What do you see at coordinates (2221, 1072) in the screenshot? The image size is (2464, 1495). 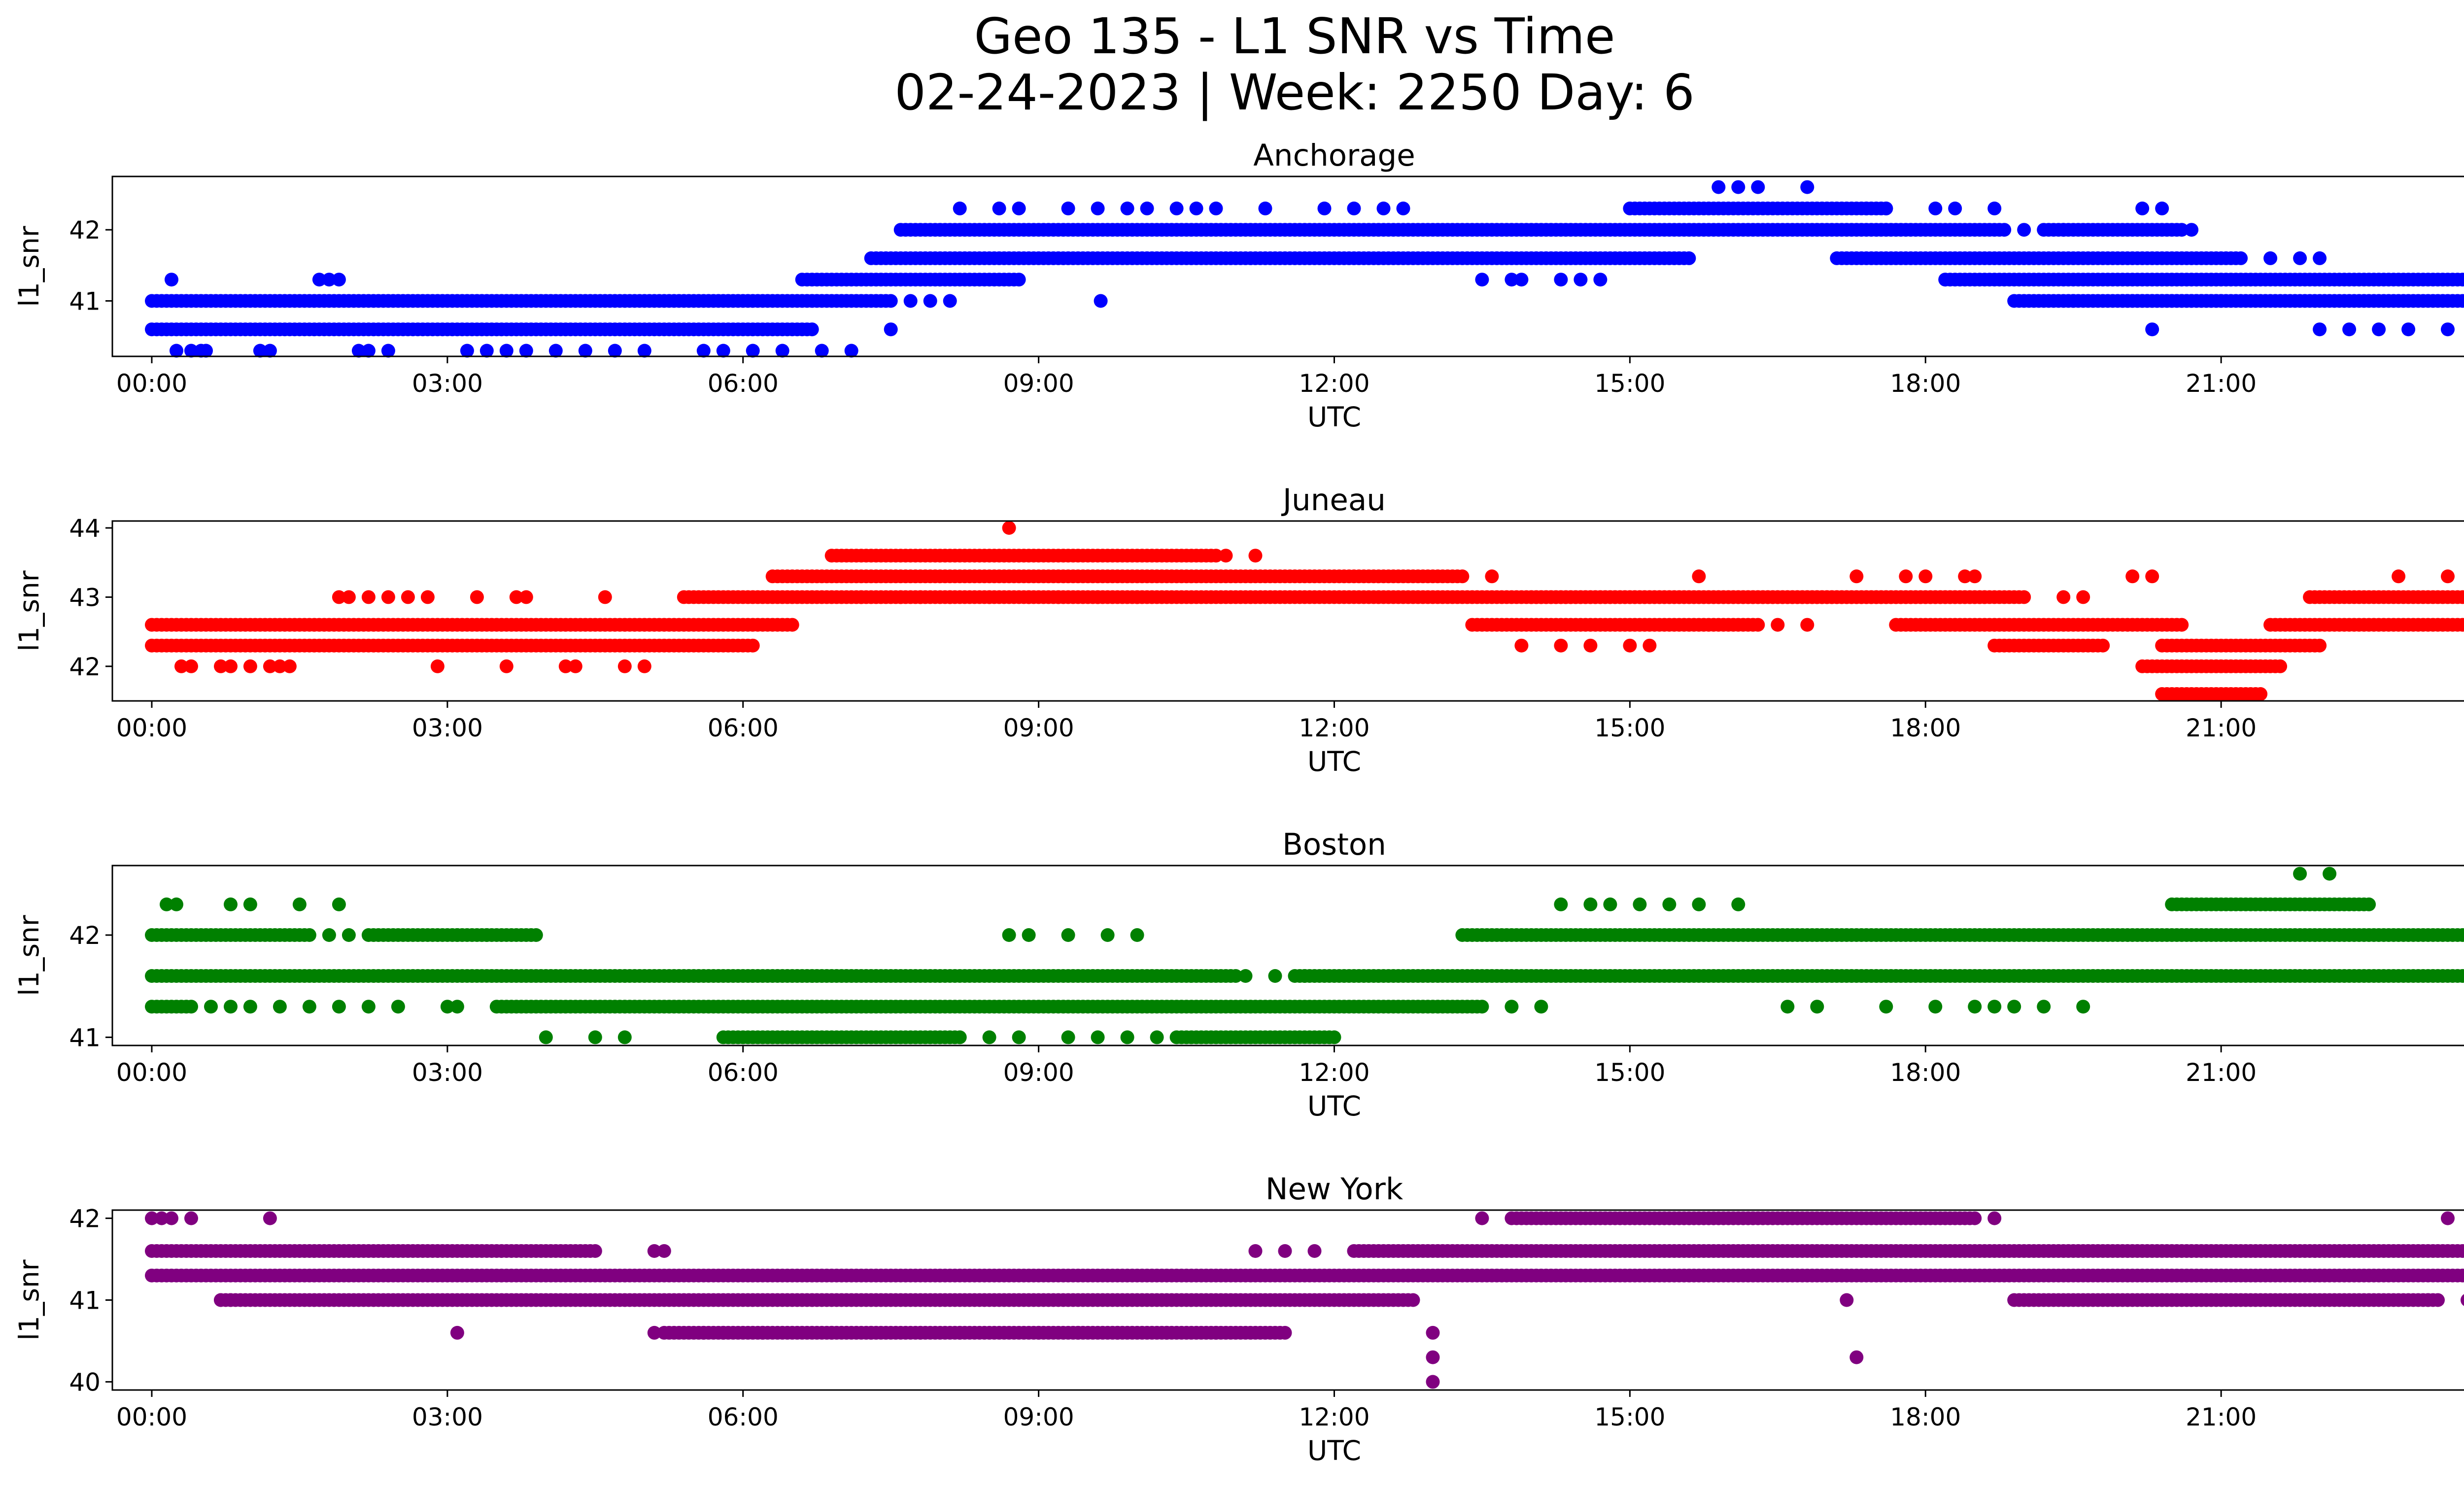 I see `x-tick-label: 21:00` at bounding box center [2221, 1072].